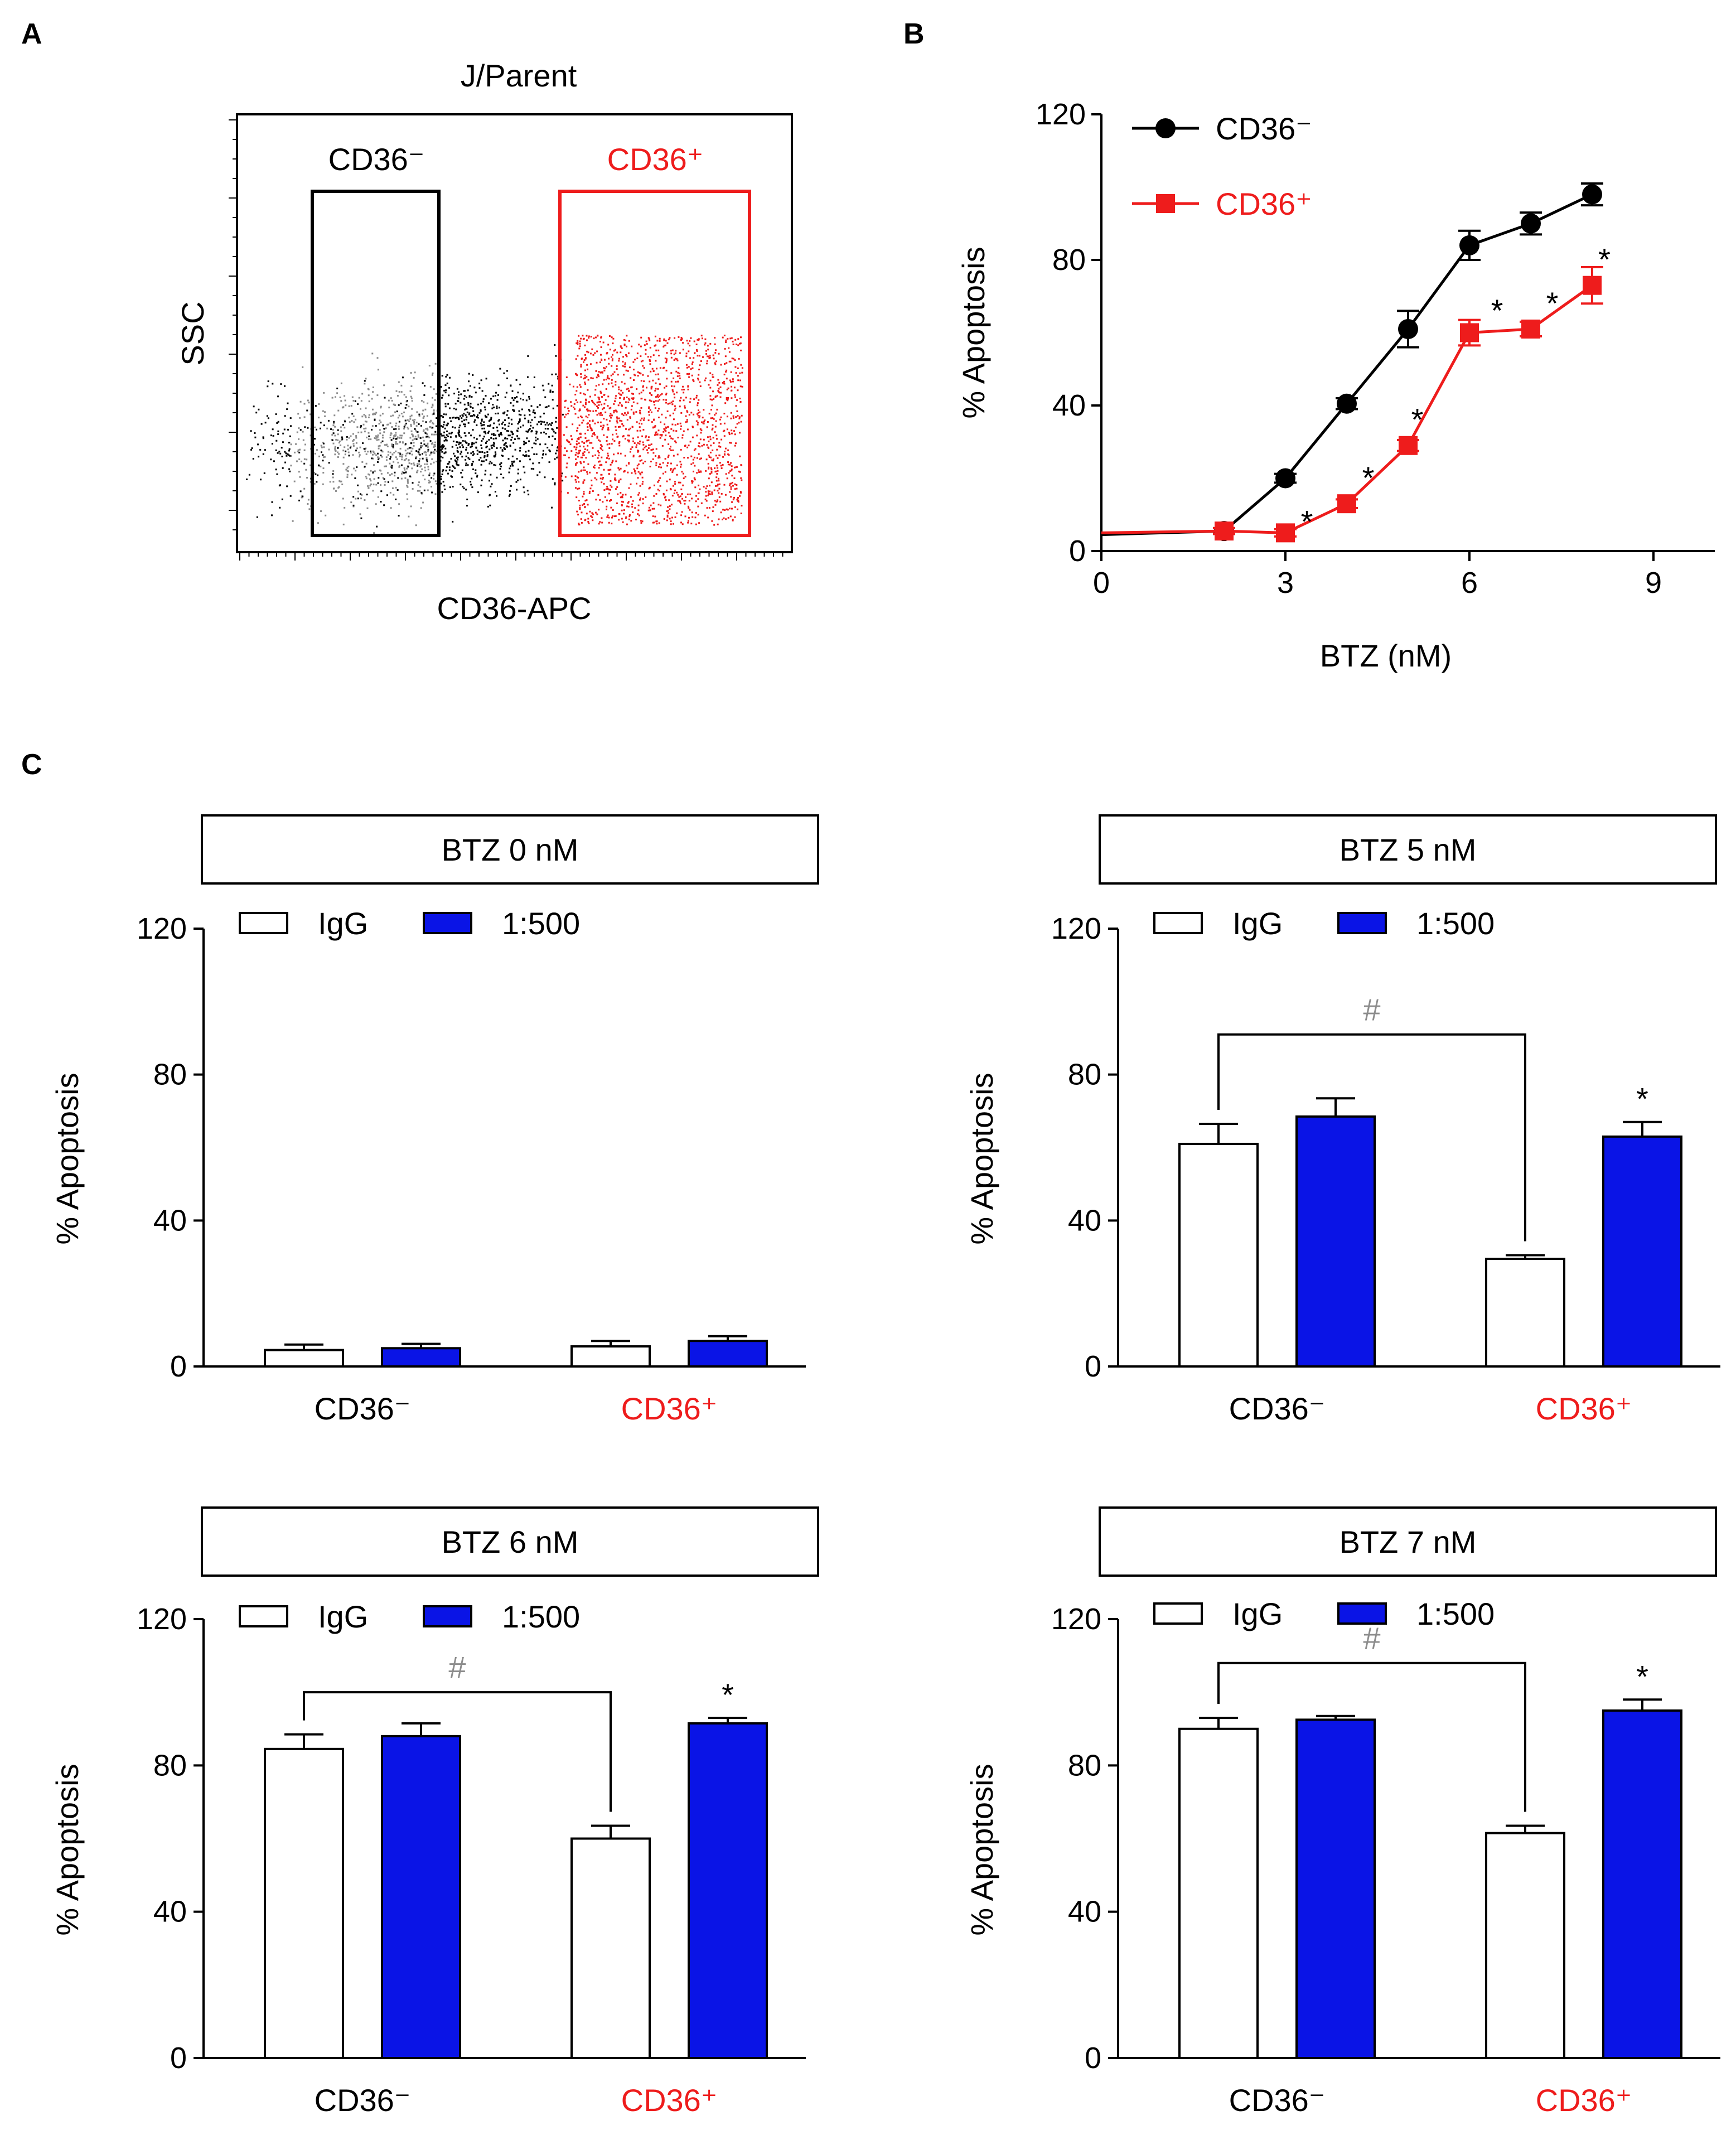 The width and height of the screenshot is (1736, 2130). What do you see at coordinates (32, 34) in the screenshot?
I see `panel-label-a: A` at bounding box center [32, 34].